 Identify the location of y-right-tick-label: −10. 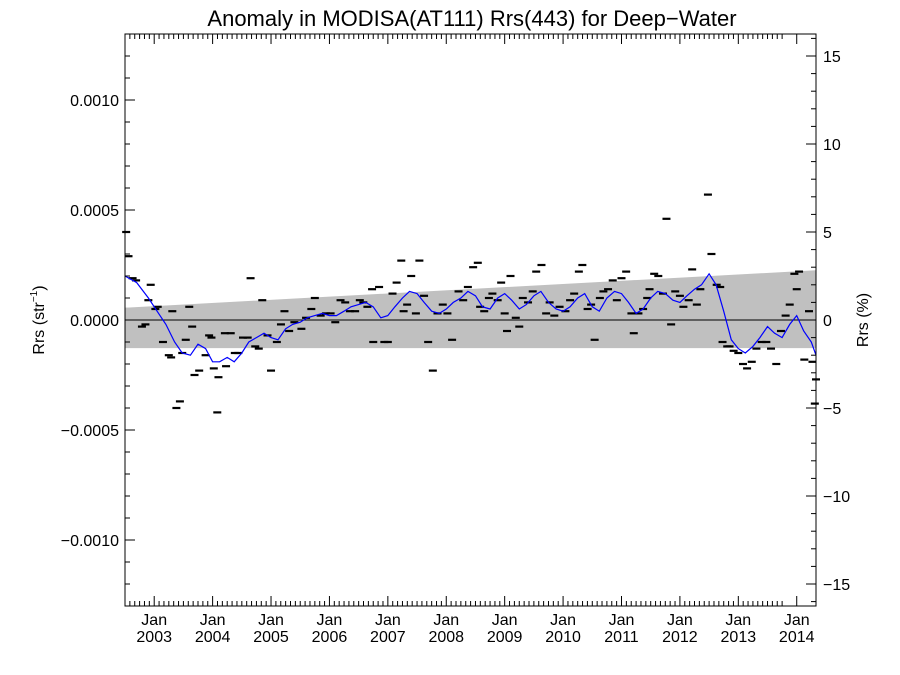
(836, 497).